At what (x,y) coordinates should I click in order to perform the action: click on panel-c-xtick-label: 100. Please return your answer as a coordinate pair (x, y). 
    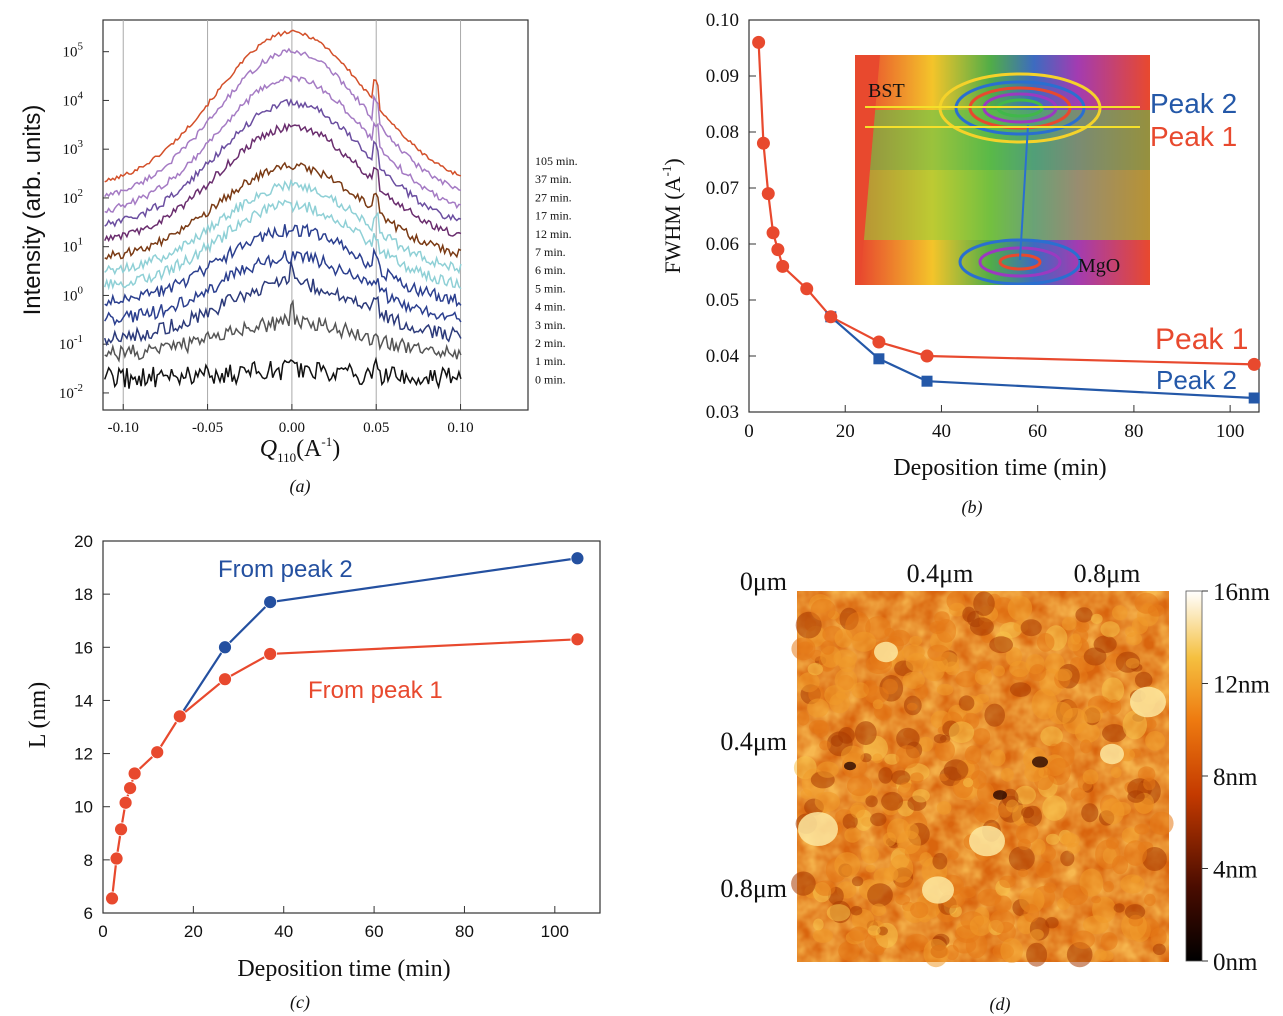
    Looking at the image, I should click on (555, 931).